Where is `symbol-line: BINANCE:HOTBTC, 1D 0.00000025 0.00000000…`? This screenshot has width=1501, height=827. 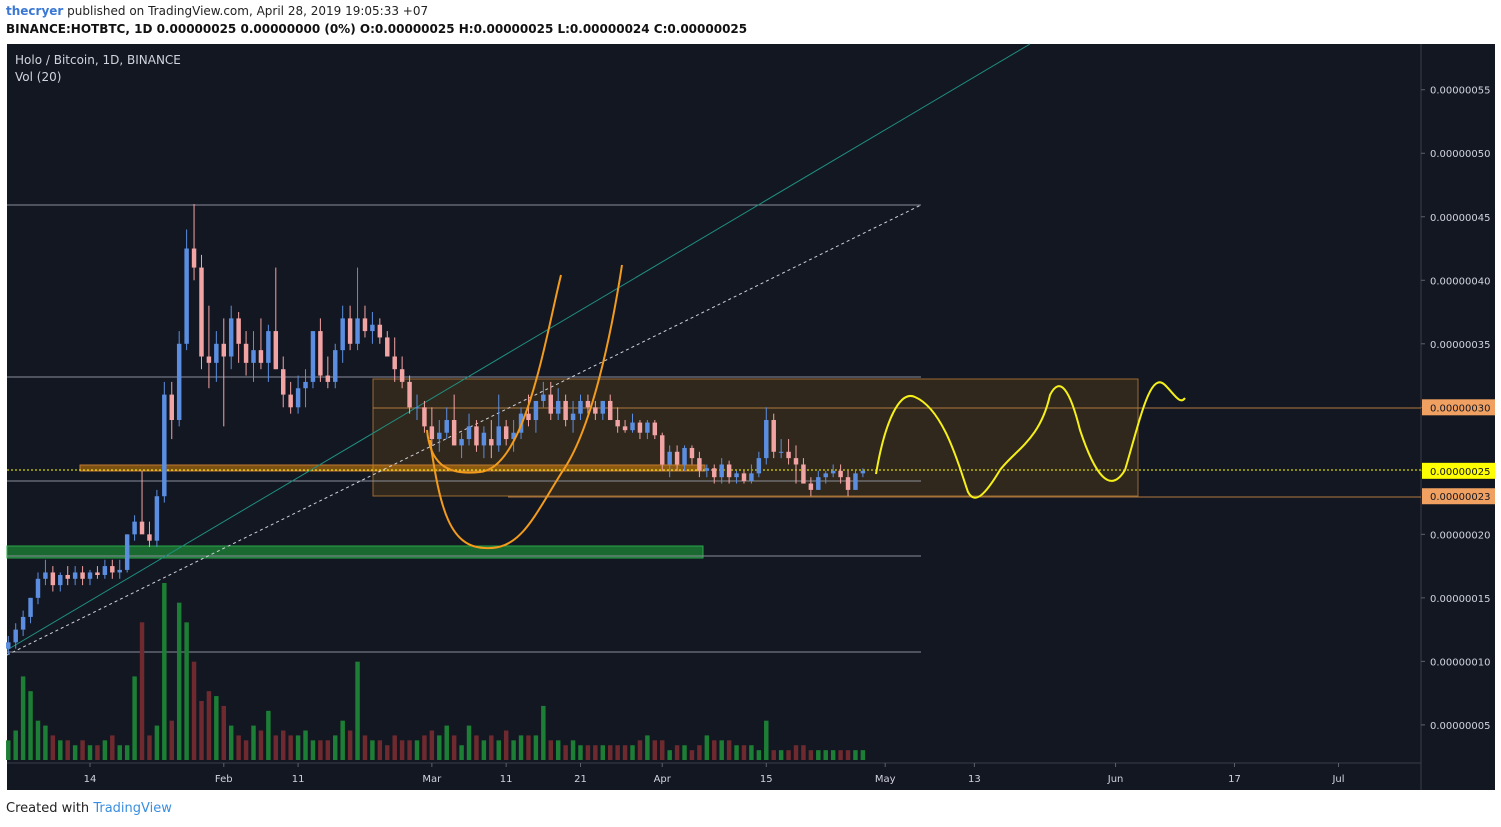 symbol-line: BINANCE:HOTBTC, 1D 0.00000025 0.00000000… is located at coordinates (377, 29).